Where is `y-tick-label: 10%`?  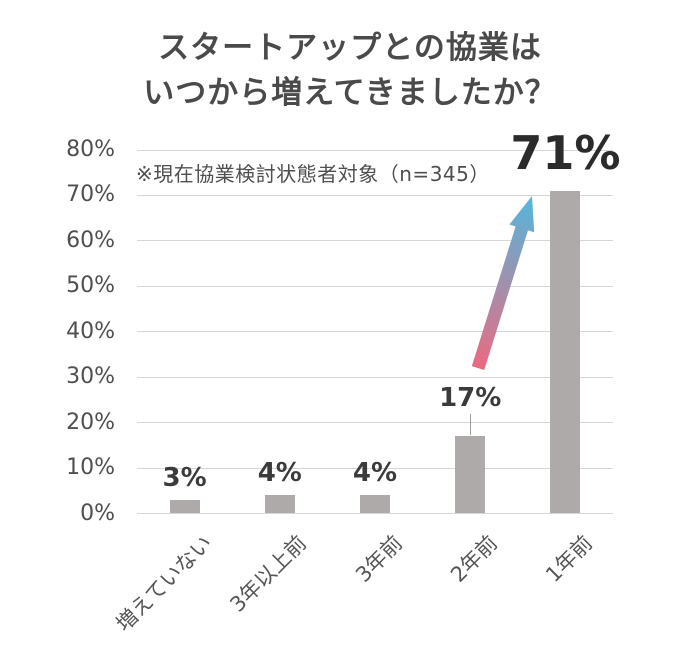
y-tick-label: 10% is located at coordinates (90, 468).